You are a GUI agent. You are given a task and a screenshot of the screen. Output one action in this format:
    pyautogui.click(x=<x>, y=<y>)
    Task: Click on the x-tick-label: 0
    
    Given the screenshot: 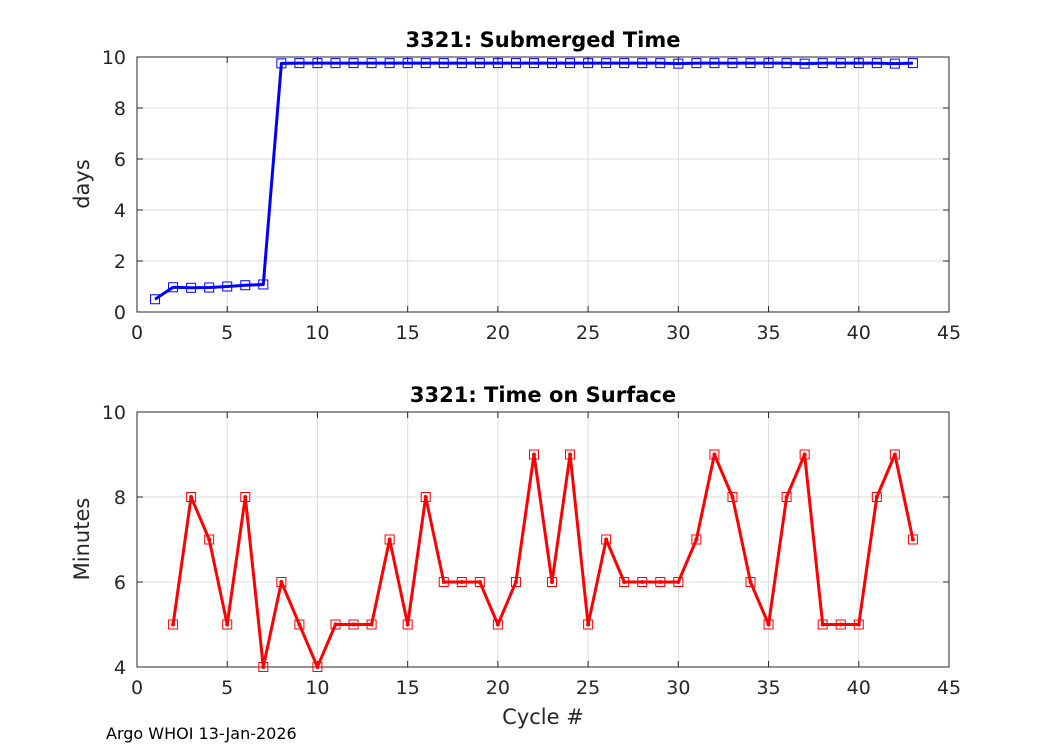 What is the action you would take?
    pyautogui.click(x=137, y=688)
    